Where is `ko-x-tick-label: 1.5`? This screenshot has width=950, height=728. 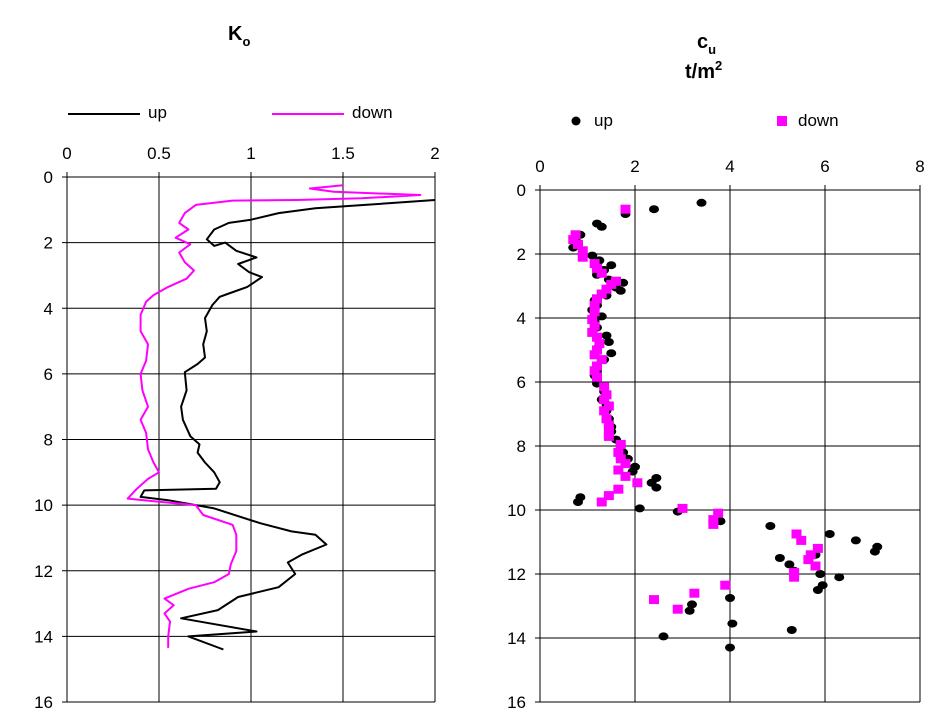 ko-x-tick-label: 1.5 is located at coordinates (343, 153).